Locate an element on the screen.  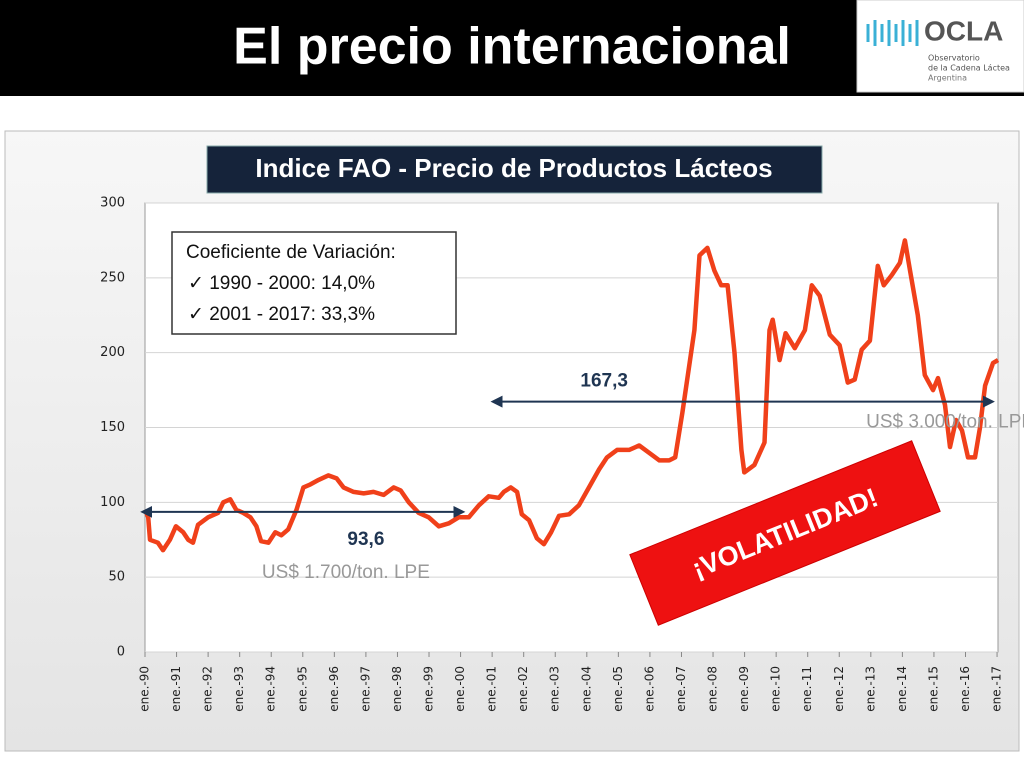
cv-item: ✓ 1990 - 2000: 14,0% is located at coordinates (281, 283).